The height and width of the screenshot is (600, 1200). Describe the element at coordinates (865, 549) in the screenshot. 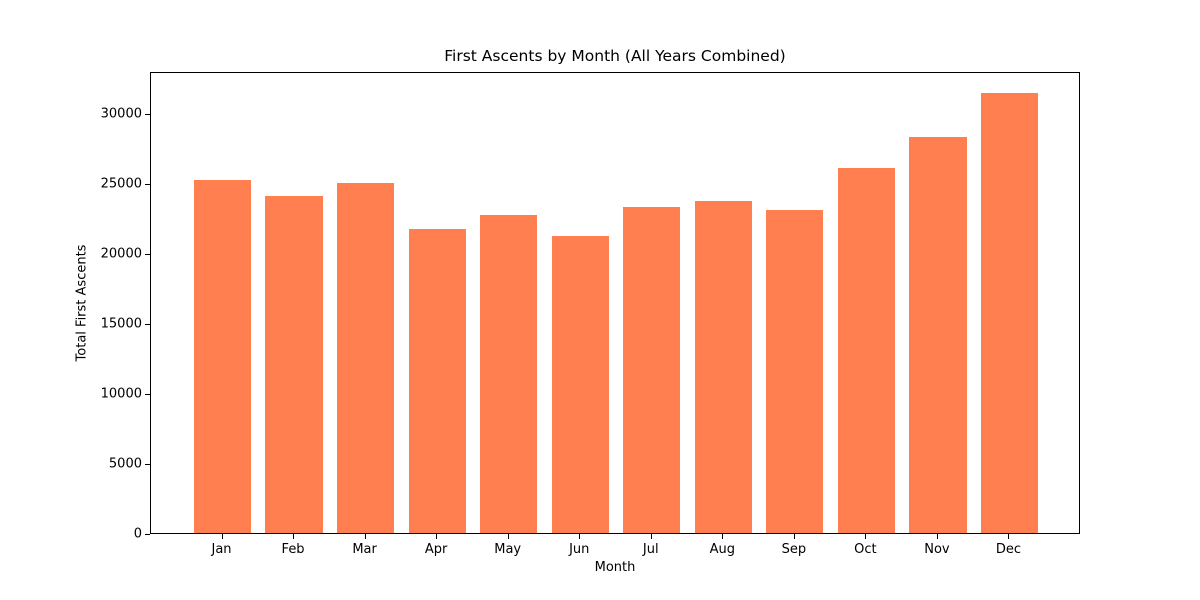

I see `x-tick-label-oct: Oct` at that location.